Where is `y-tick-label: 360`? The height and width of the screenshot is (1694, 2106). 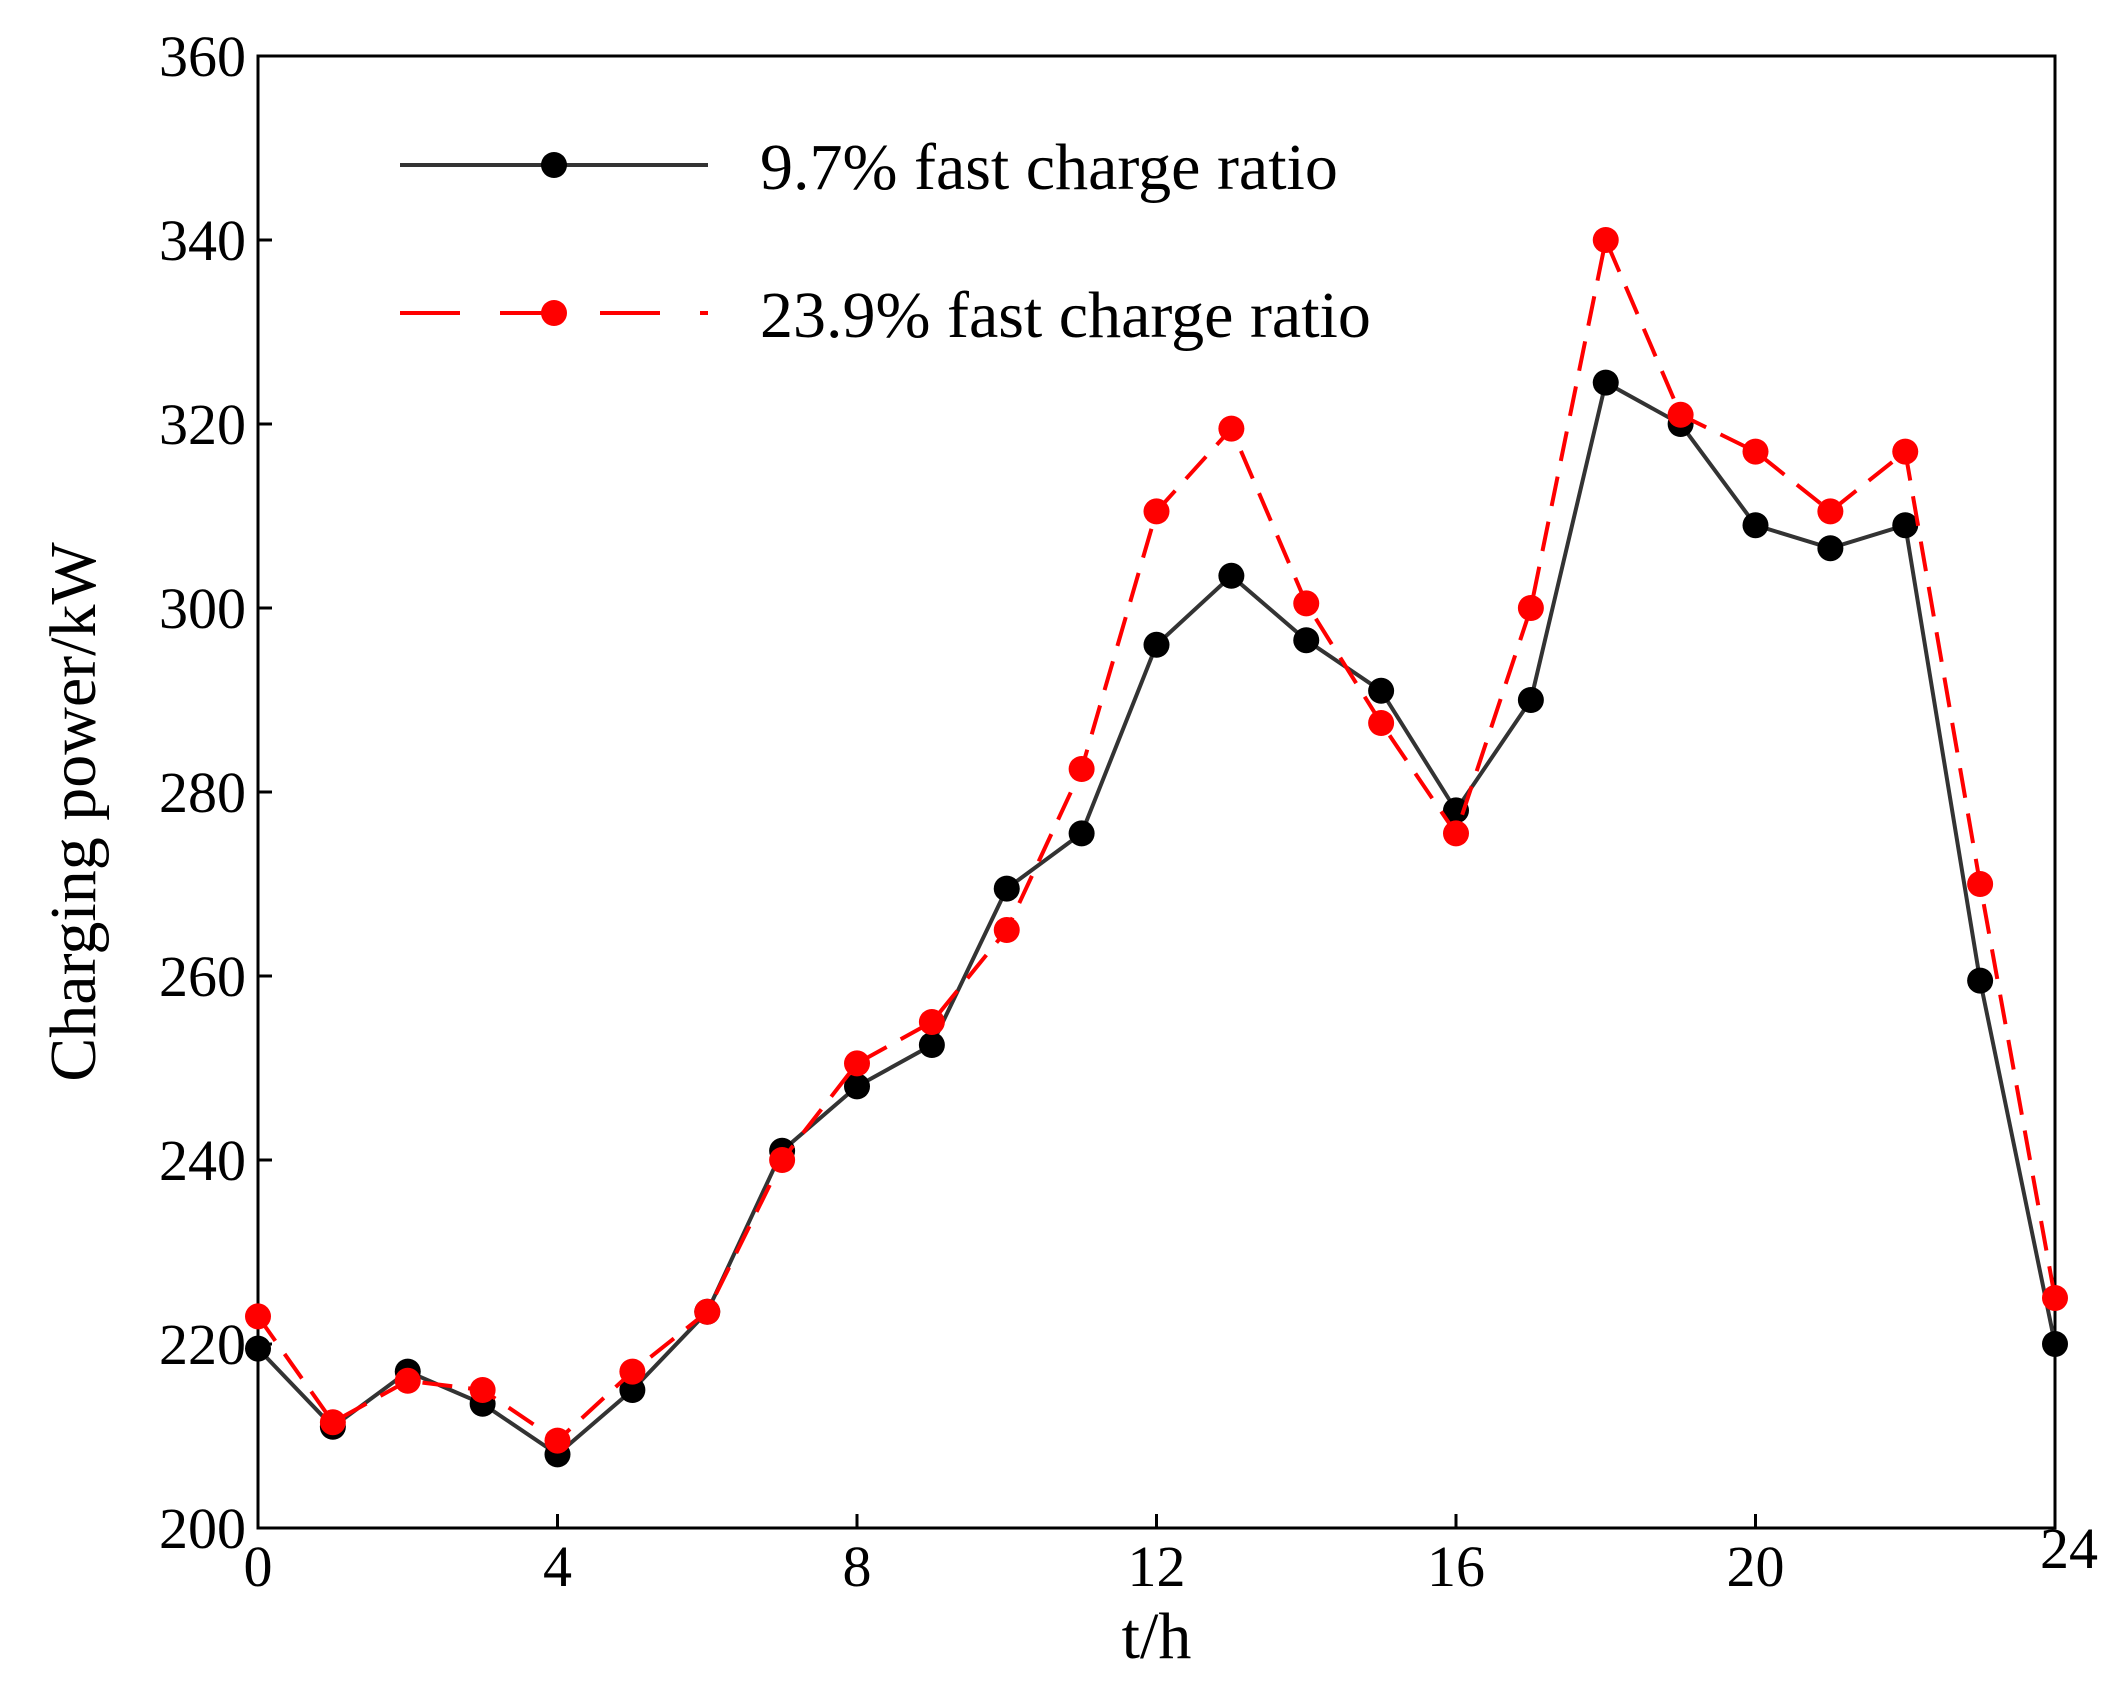
y-tick-label: 360 is located at coordinates (202, 56).